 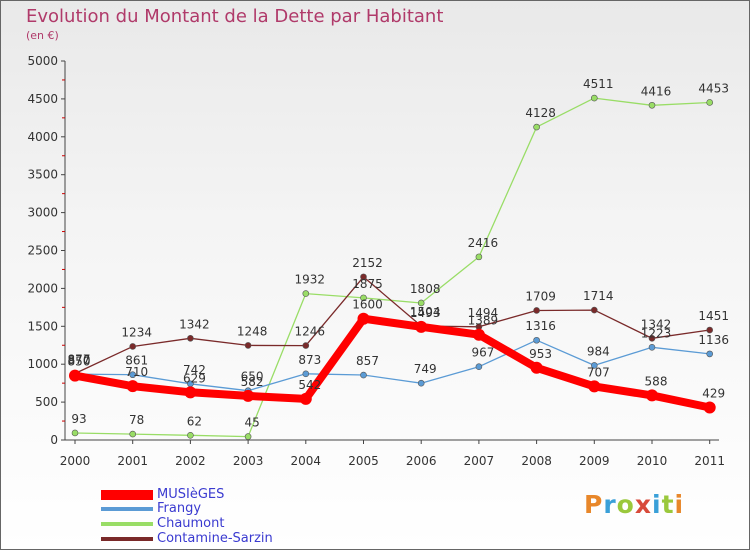 What do you see at coordinates (194, 378) in the screenshot?
I see `data-label-musi-ges: 629` at bounding box center [194, 378].